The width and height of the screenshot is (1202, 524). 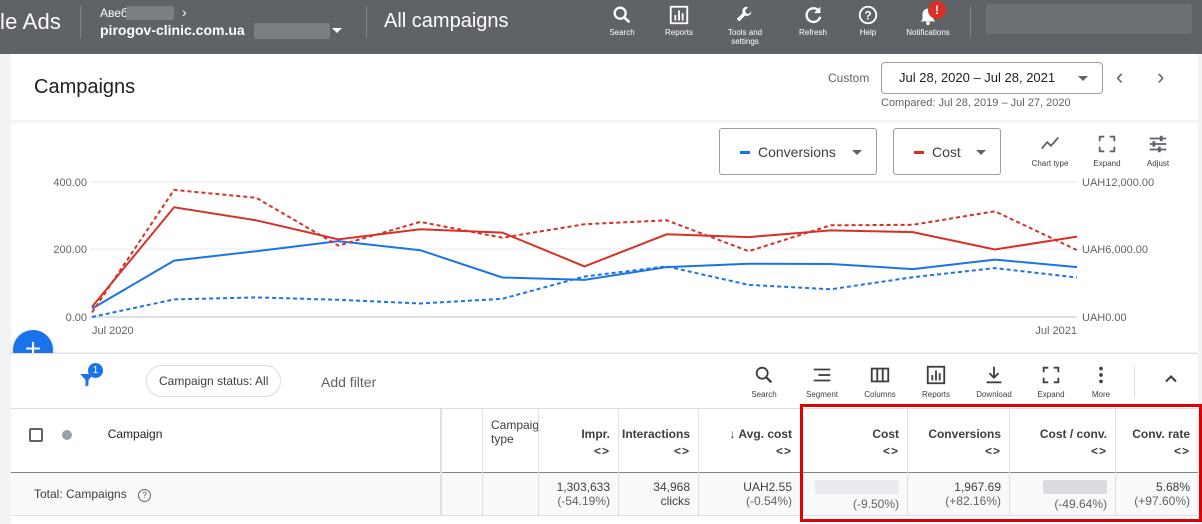 I want to click on campaign-column-header: Campaign, so click(x=226, y=441).